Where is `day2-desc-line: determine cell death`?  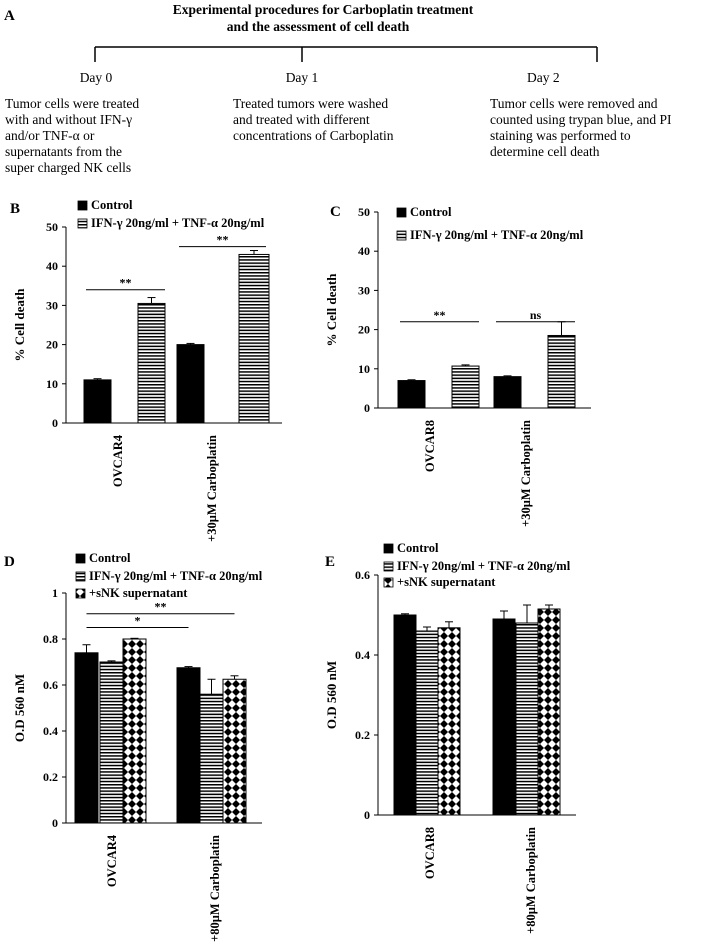 day2-desc-line: determine cell death is located at coordinates (545, 151).